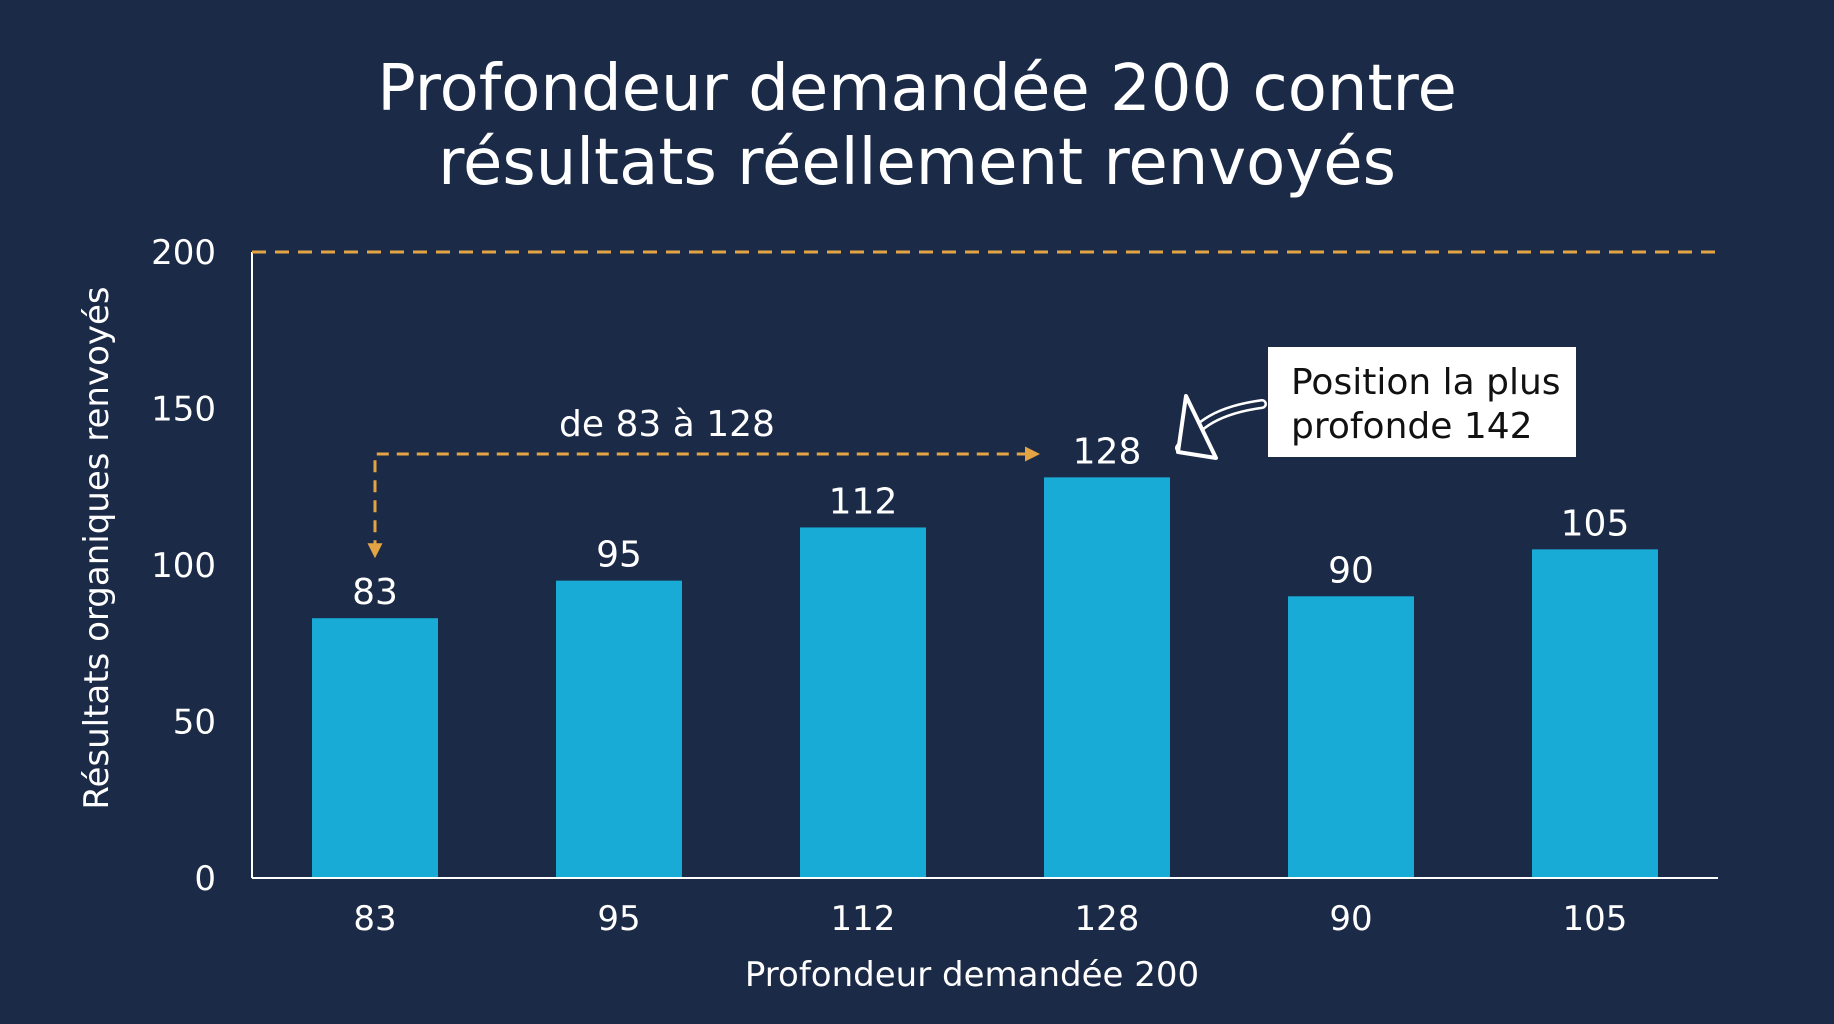  I want to click on x-tick-label: 105, so click(1595, 919).